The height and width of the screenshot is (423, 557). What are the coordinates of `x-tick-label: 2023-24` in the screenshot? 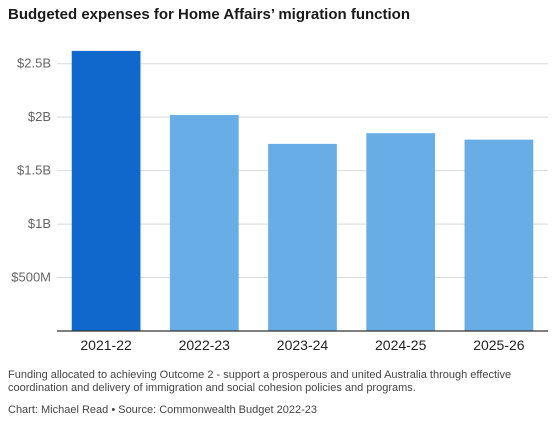 It's located at (303, 345).